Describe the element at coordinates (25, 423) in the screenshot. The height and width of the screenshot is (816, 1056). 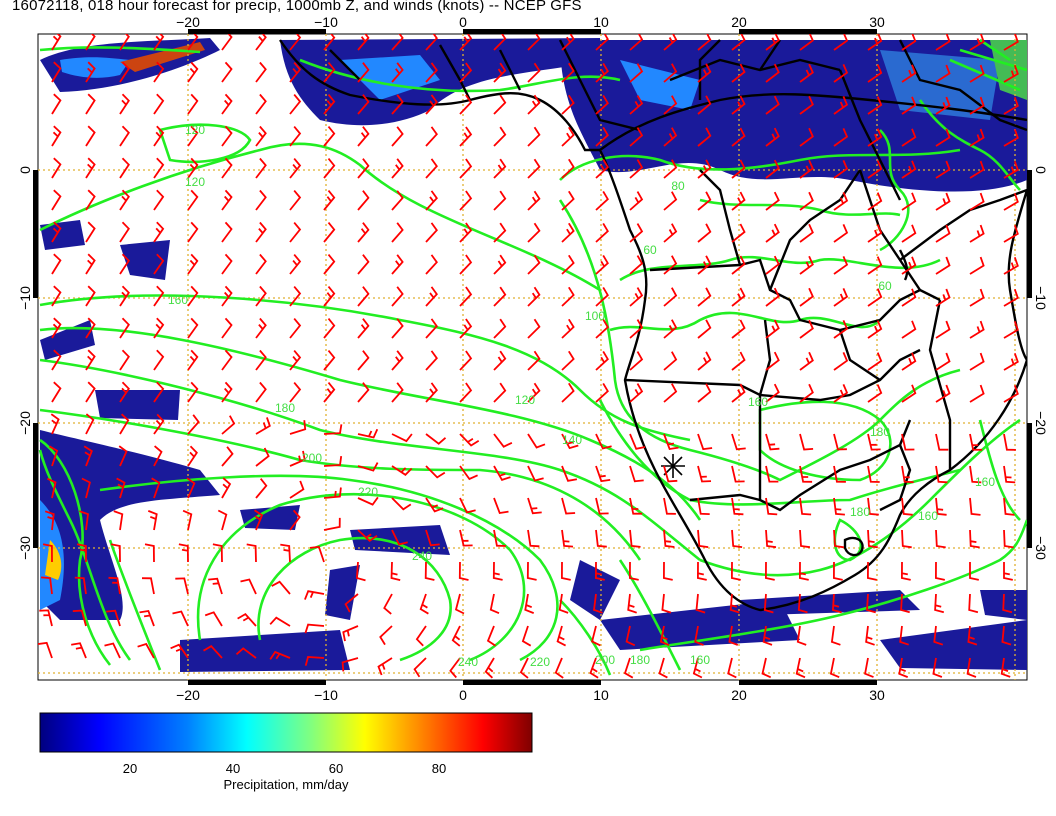
I see `lat-tick-label: −20` at that location.